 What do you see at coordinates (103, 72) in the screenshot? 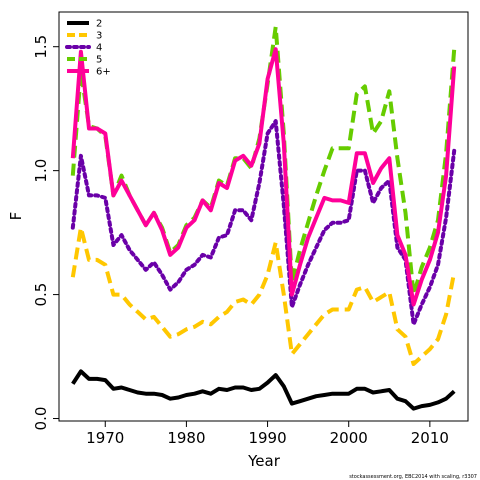
I see `legend-label: 6+` at bounding box center [103, 72].